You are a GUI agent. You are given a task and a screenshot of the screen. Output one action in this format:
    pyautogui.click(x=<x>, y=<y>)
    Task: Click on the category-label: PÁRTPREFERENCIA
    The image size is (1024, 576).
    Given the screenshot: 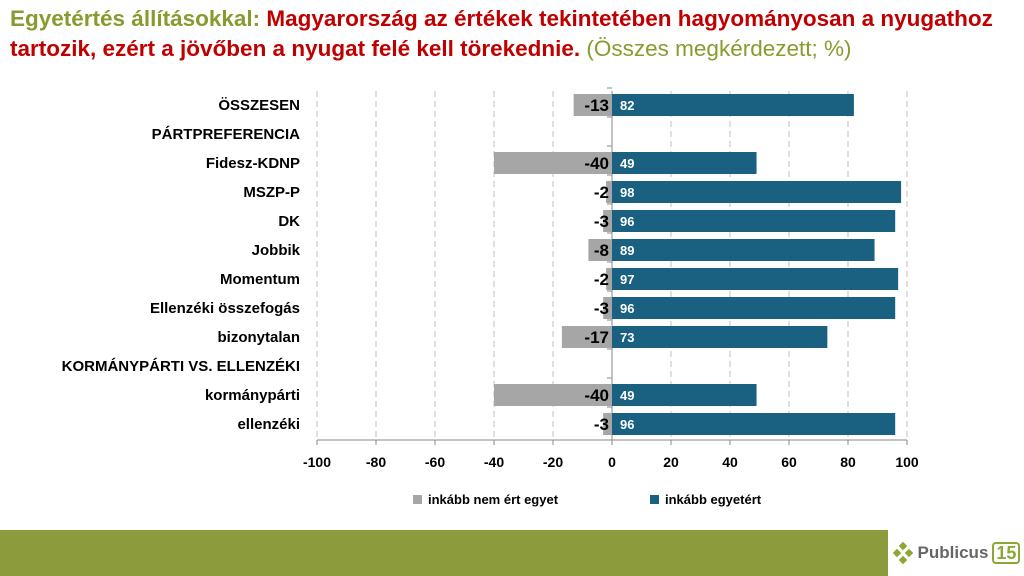 What is the action you would take?
    pyautogui.click(x=226, y=134)
    